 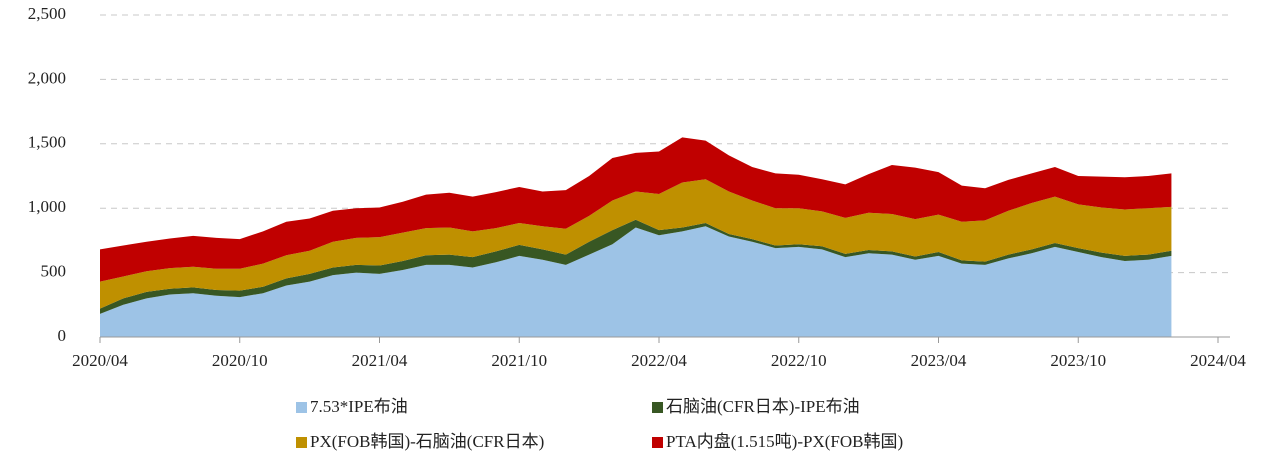 I want to click on x-tick-label: 2020/10, so click(x=240, y=360).